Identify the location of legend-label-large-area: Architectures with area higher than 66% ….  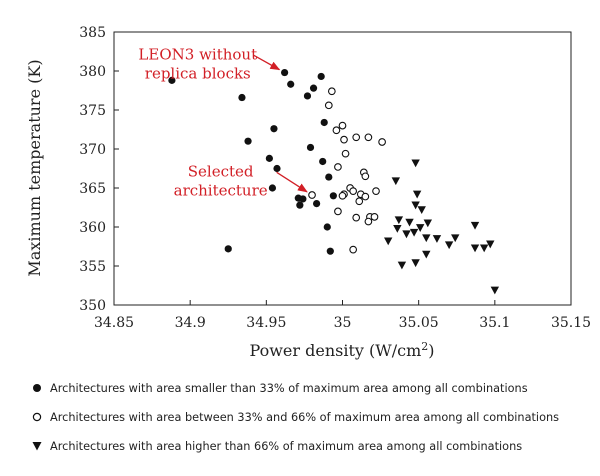
(286, 446).